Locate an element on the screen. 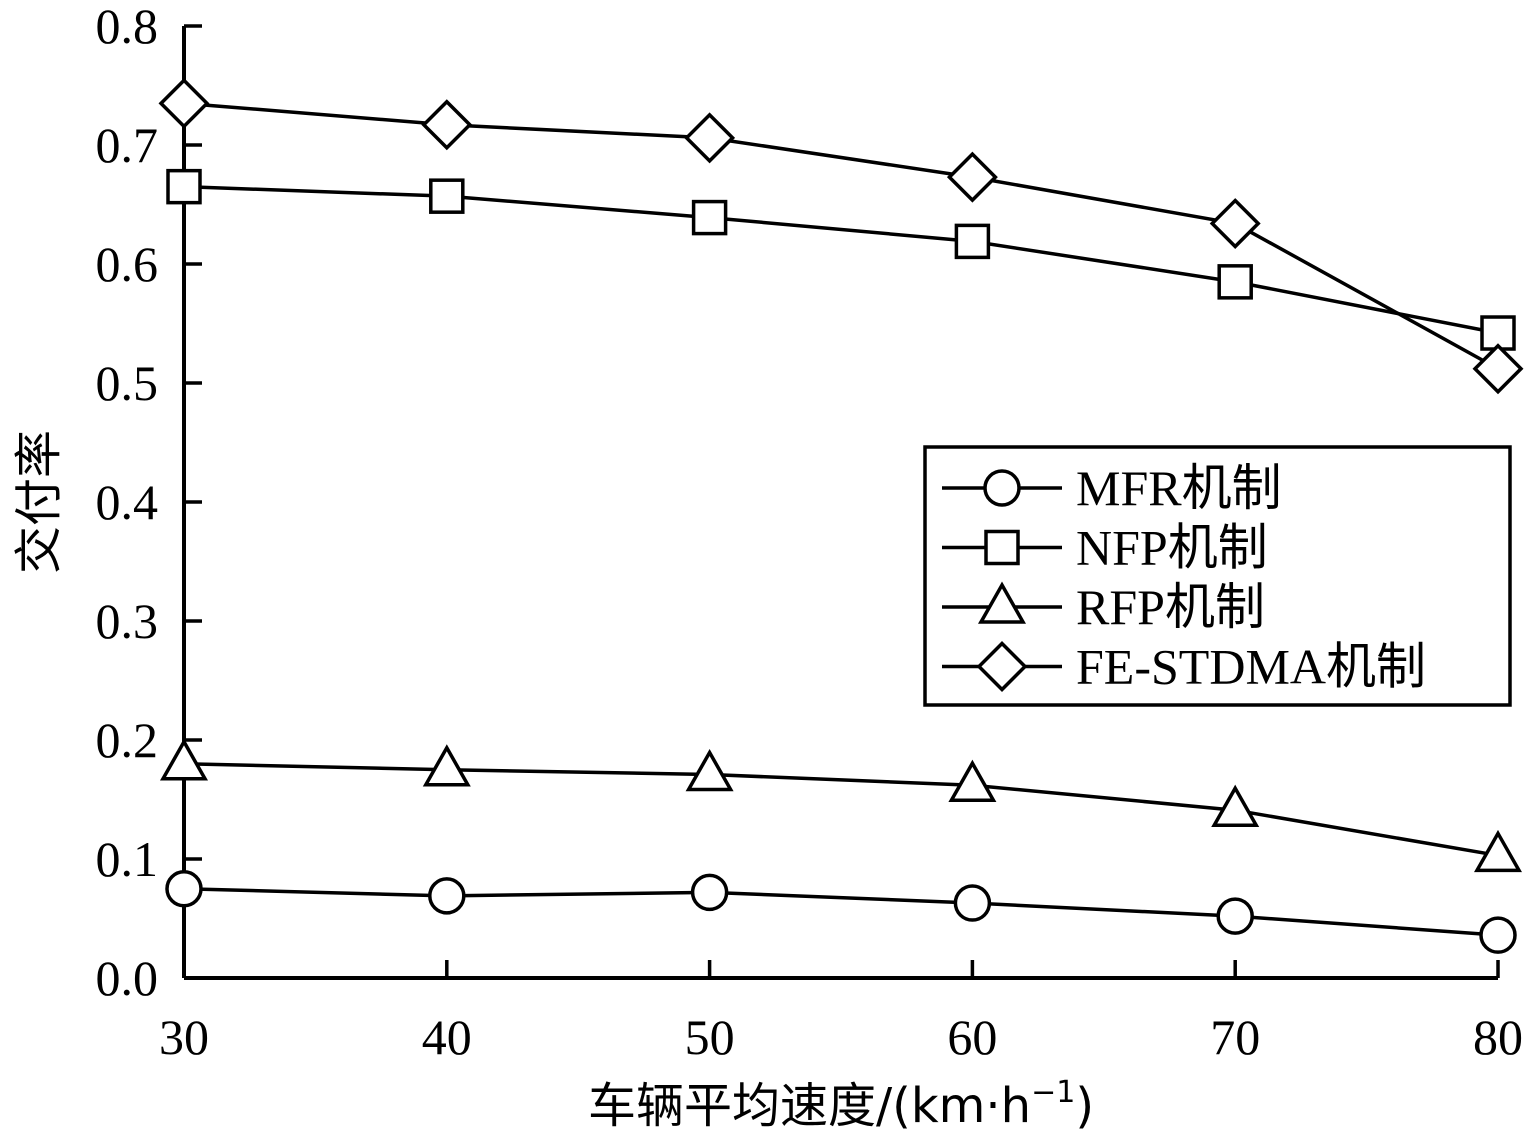 The image size is (1527, 1139). series-triangle is located at coordinates (841, 805).